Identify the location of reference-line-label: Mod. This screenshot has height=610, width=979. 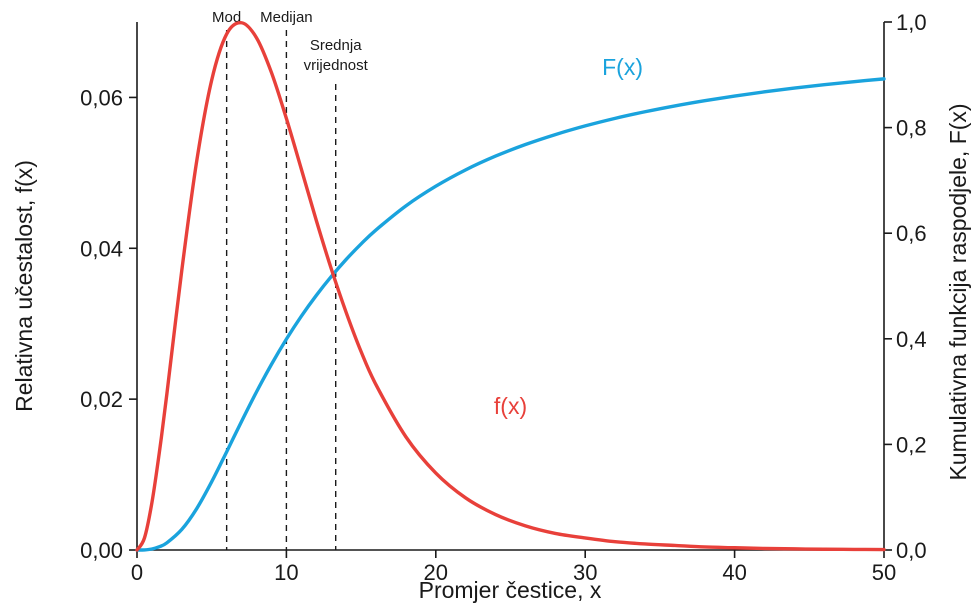
(226, 17).